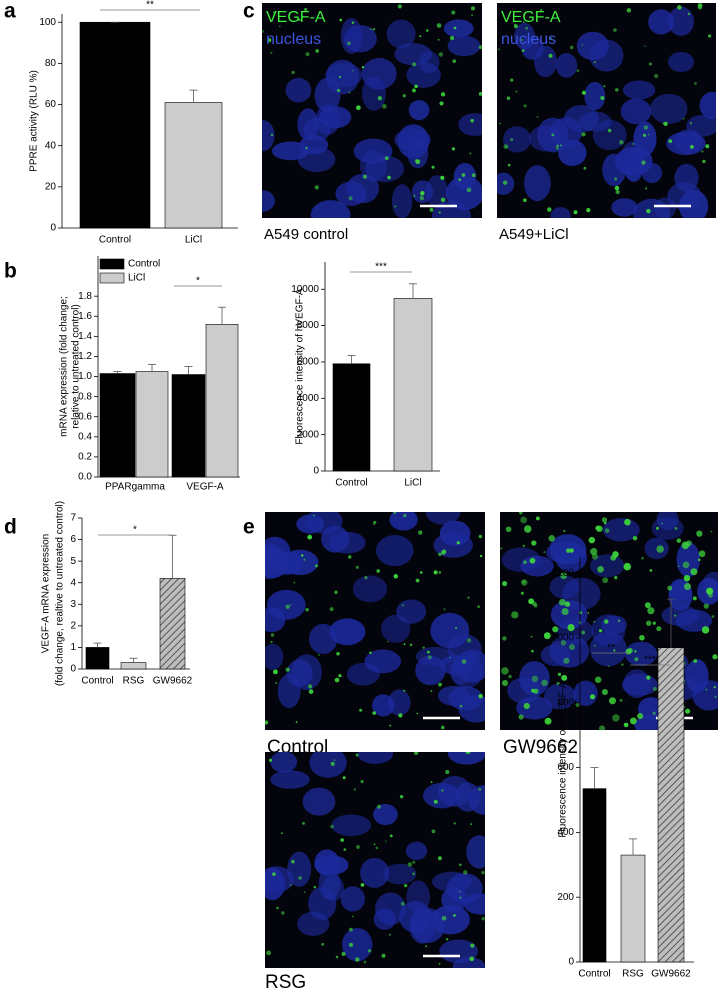 This screenshot has height=997, width=720. Describe the element at coordinates (531, 17) in the screenshot. I see `channel-label: VEGF-A` at that location.